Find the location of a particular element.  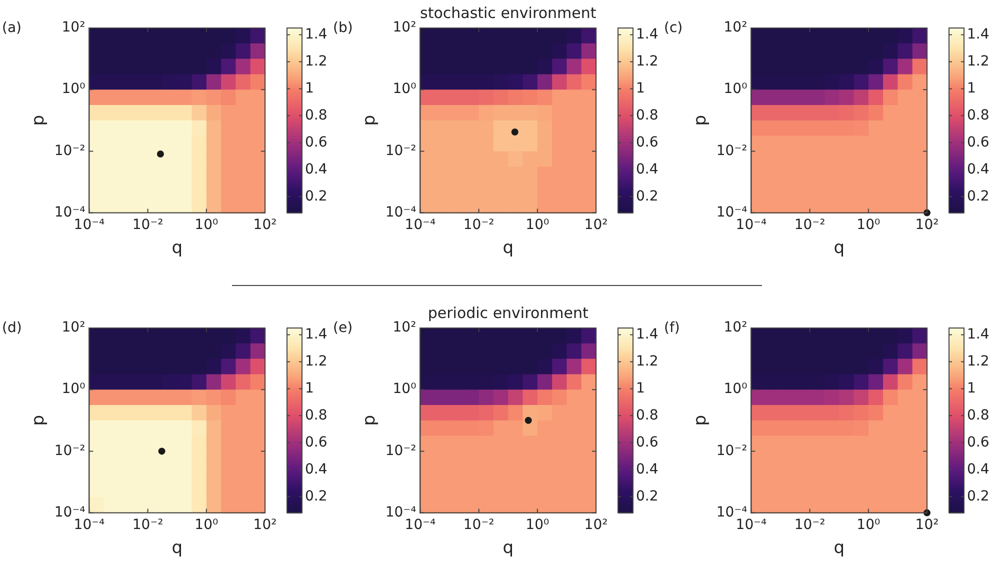

text: (a) is located at coordinates (12, 28).